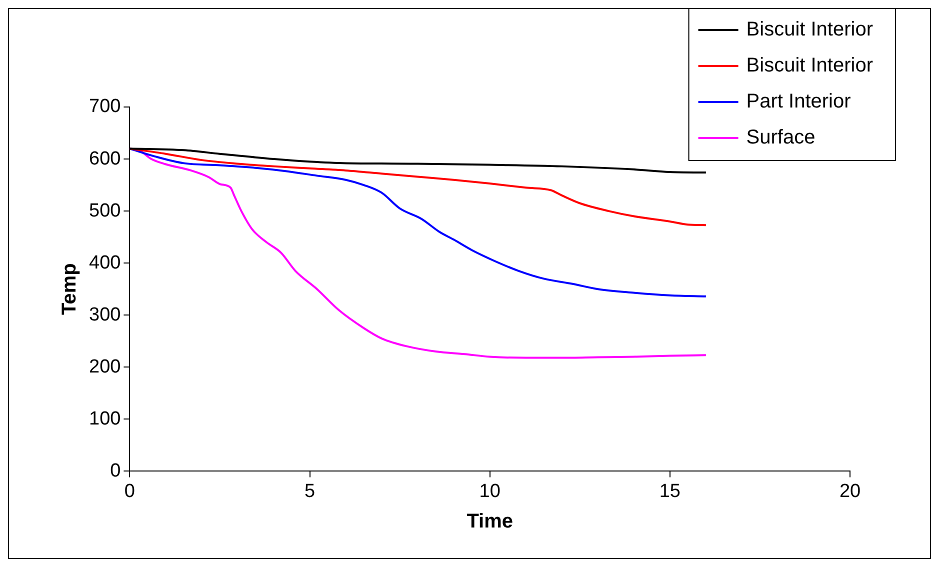 Image resolution: width=939 pixels, height=567 pixels. Describe the element at coordinates (850, 491) in the screenshot. I see `x-tick-label: 20` at that location.